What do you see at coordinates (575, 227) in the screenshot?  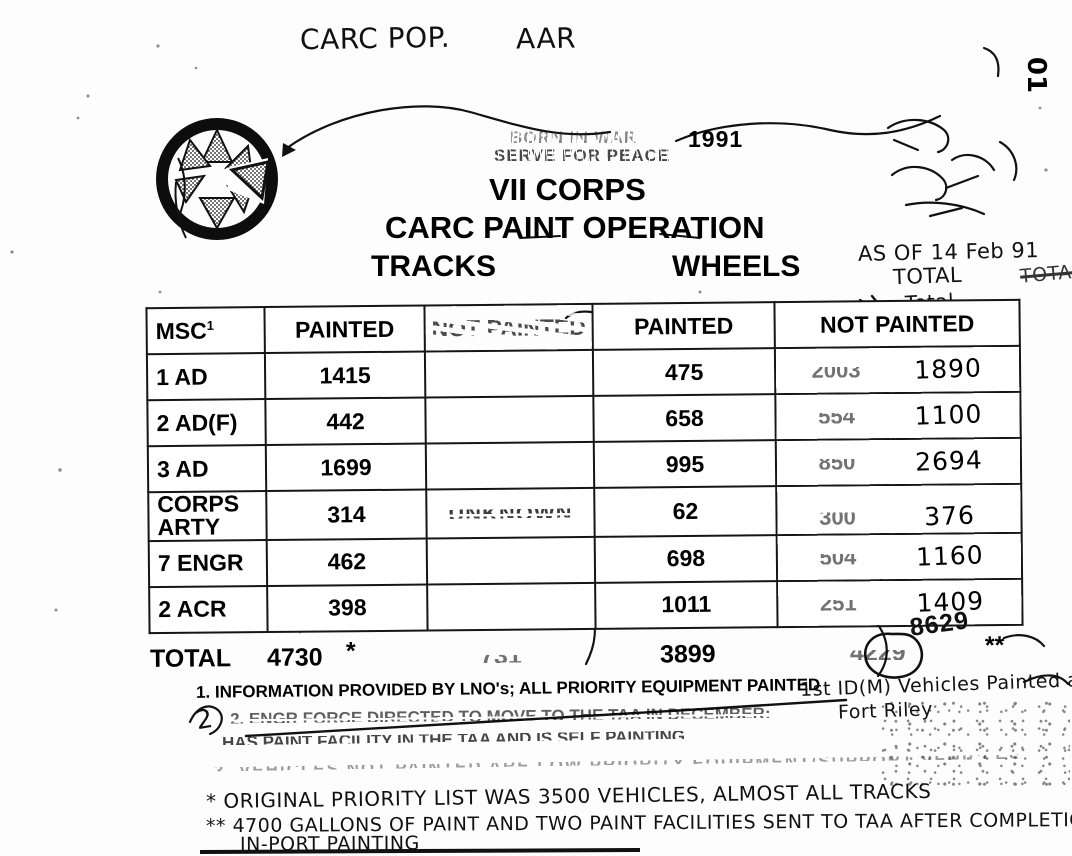 I see `title-carc-paint-operation: CARC PAINT OPERATION` at bounding box center [575, 227].